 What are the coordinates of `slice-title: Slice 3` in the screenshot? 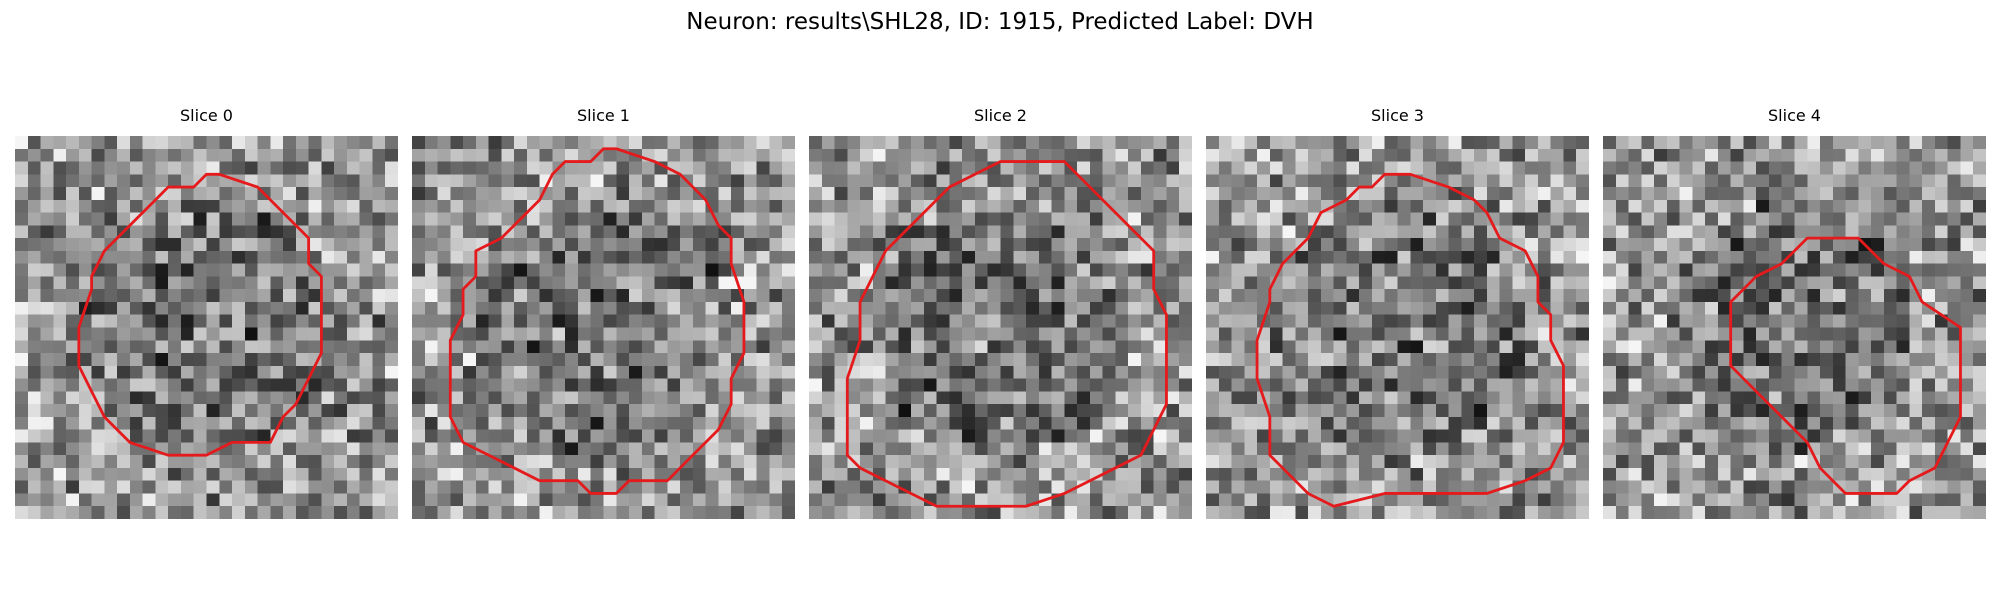 It's located at (1397, 115).